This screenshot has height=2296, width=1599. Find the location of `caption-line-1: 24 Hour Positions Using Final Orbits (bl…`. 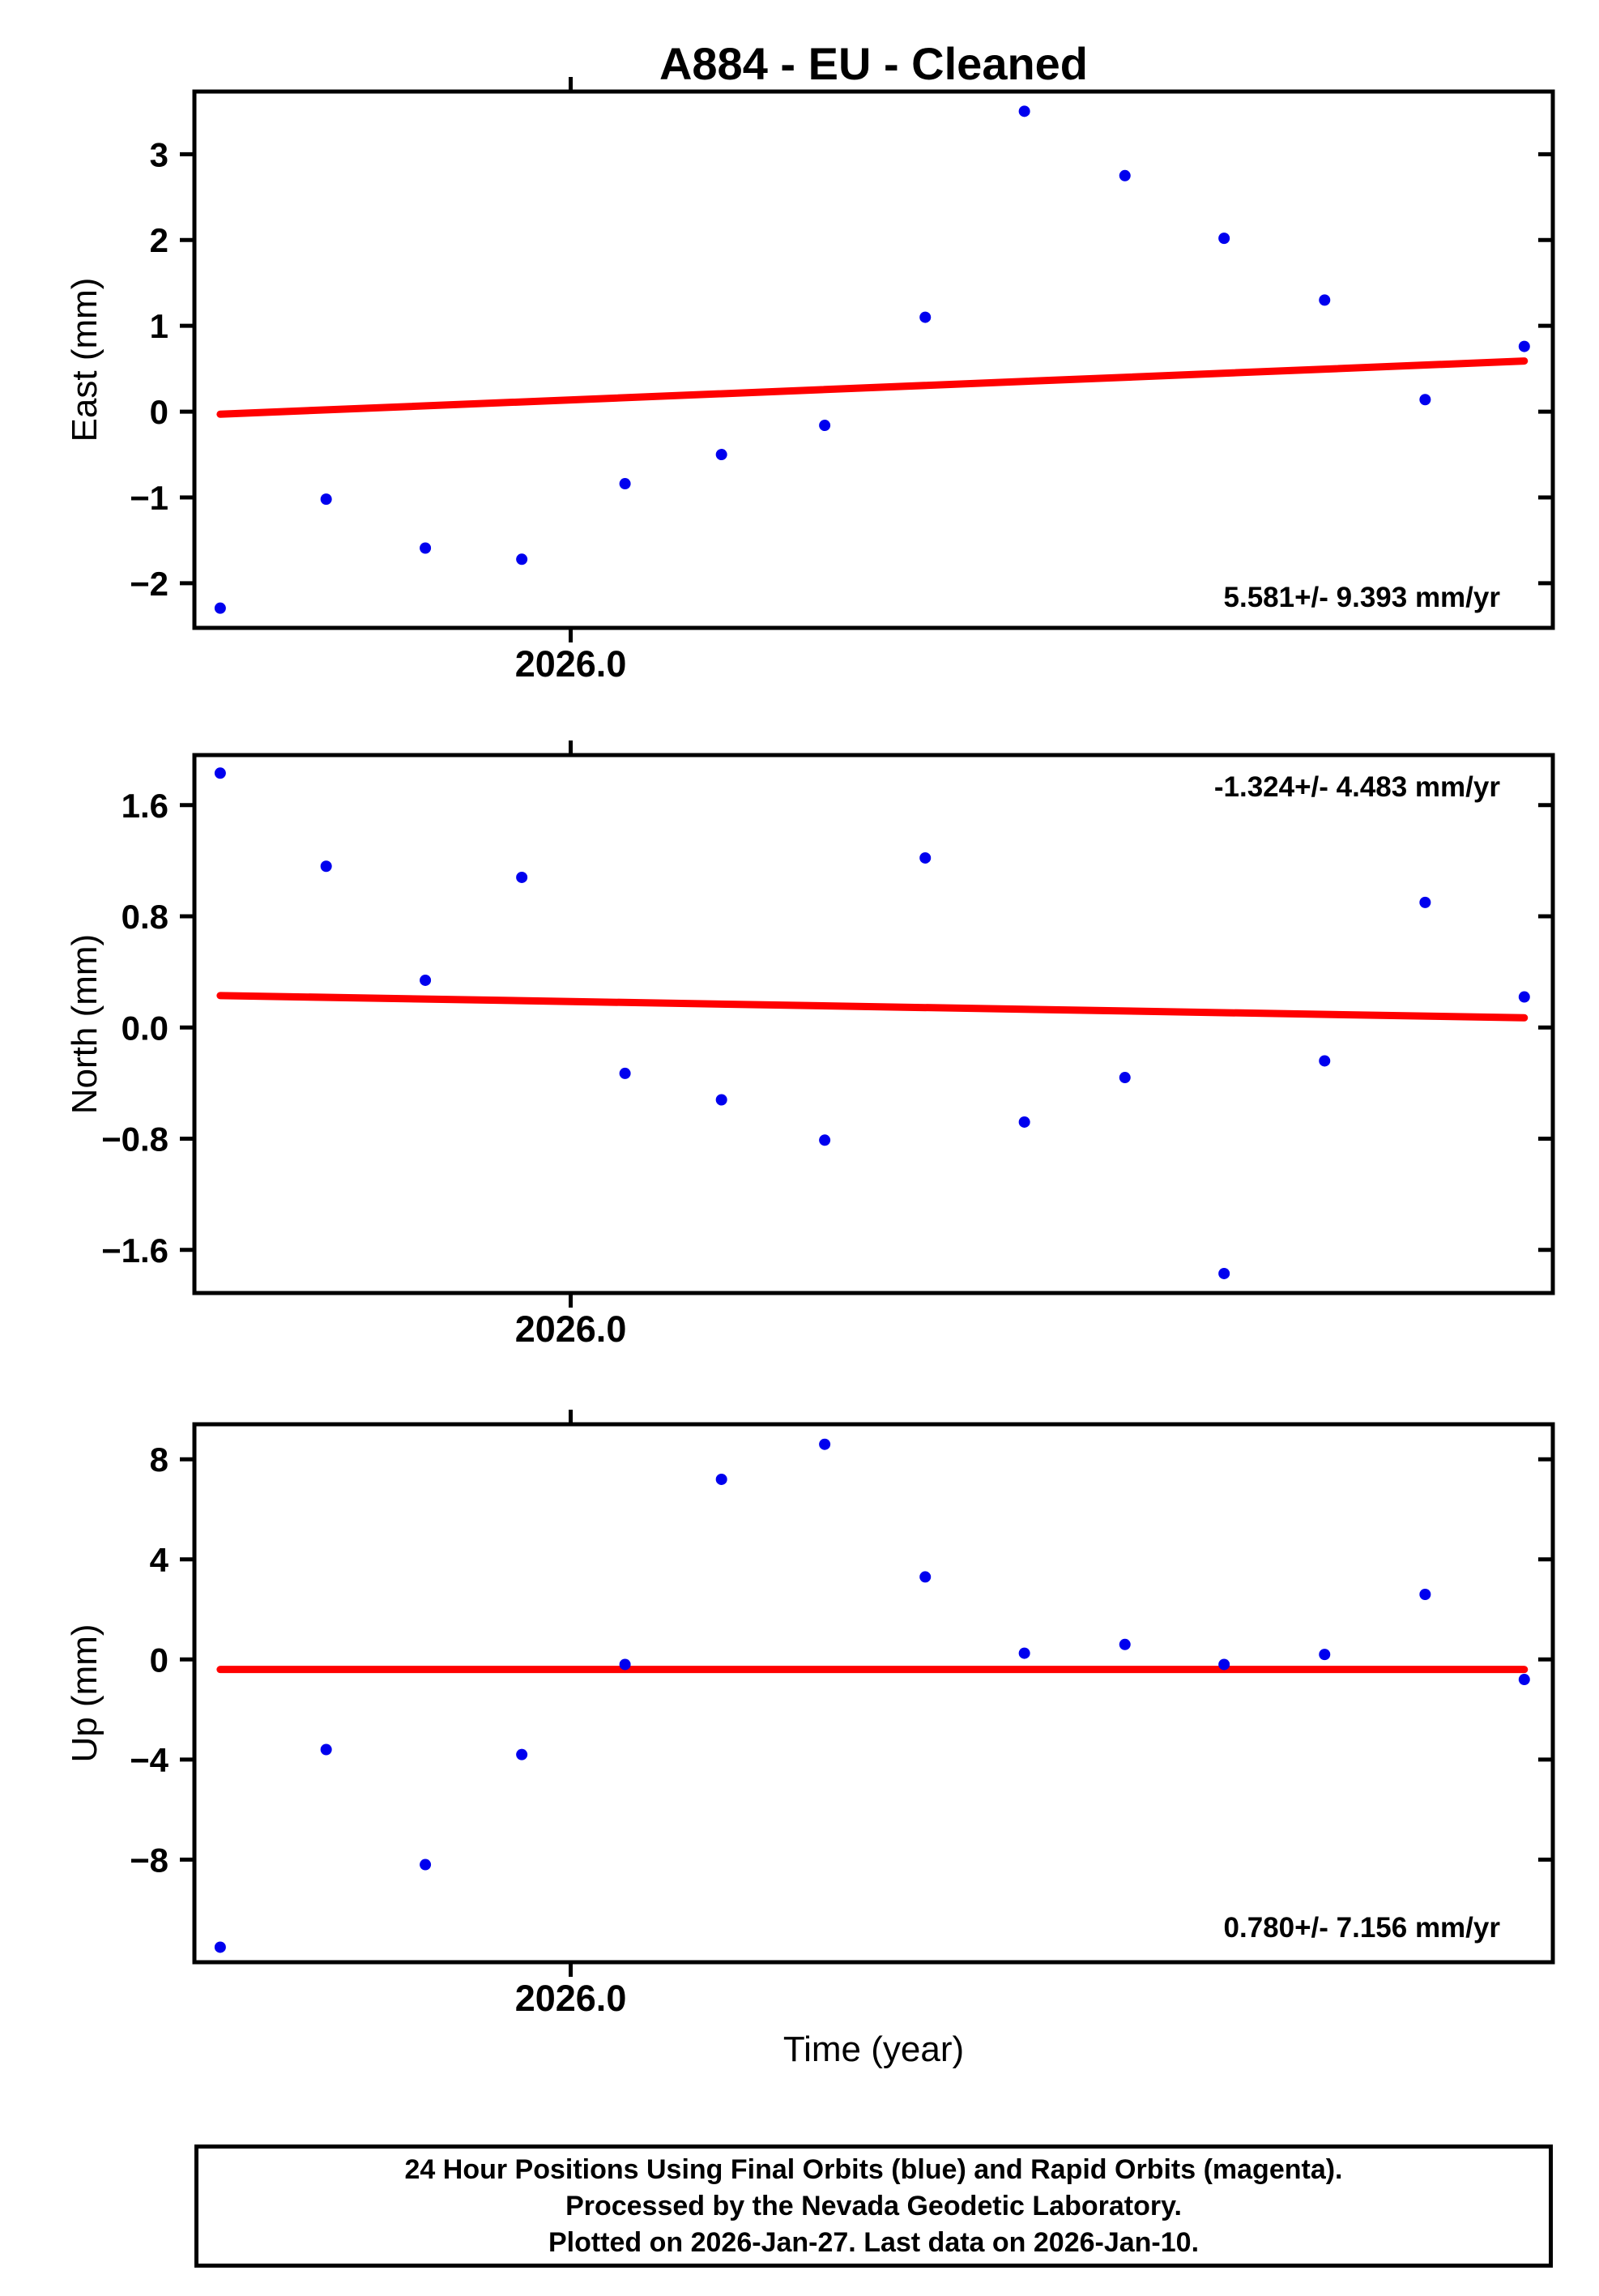

caption-line-1: 24 Hour Positions Using Final Orbits (bl… is located at coordinates (873, 2169).